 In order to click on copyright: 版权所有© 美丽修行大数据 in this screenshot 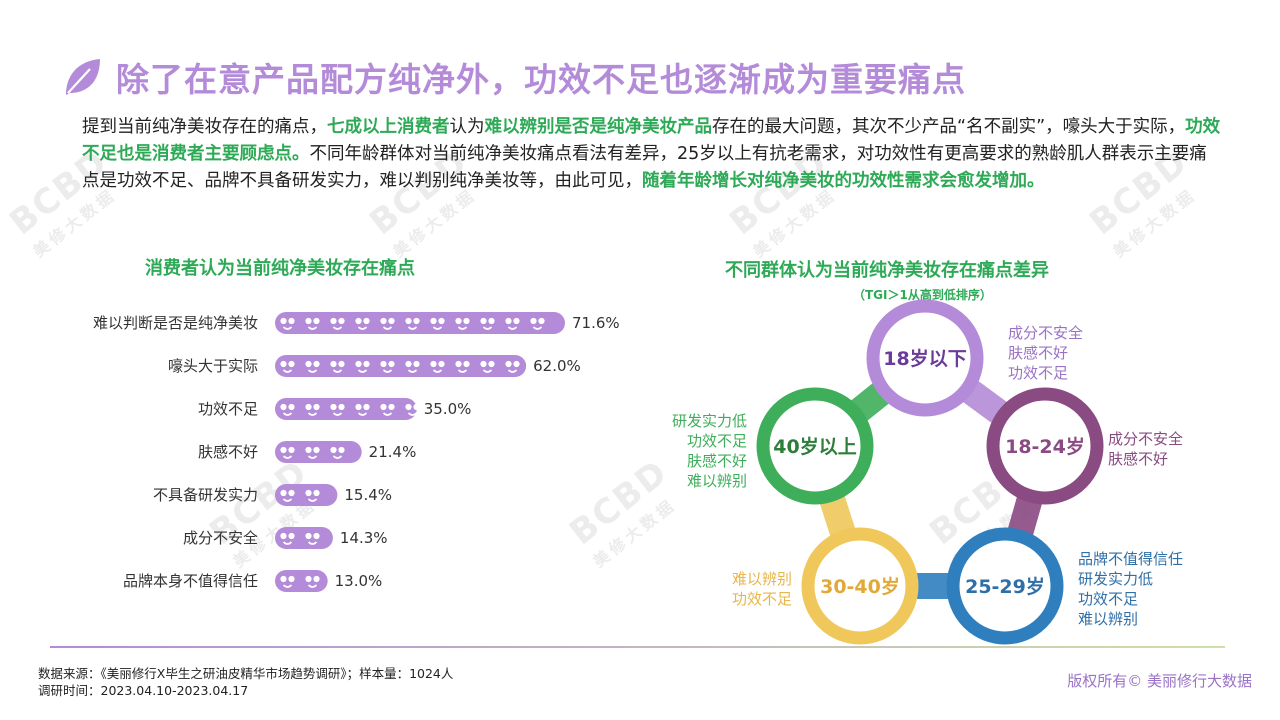, I will do `click(1159, 681)`.